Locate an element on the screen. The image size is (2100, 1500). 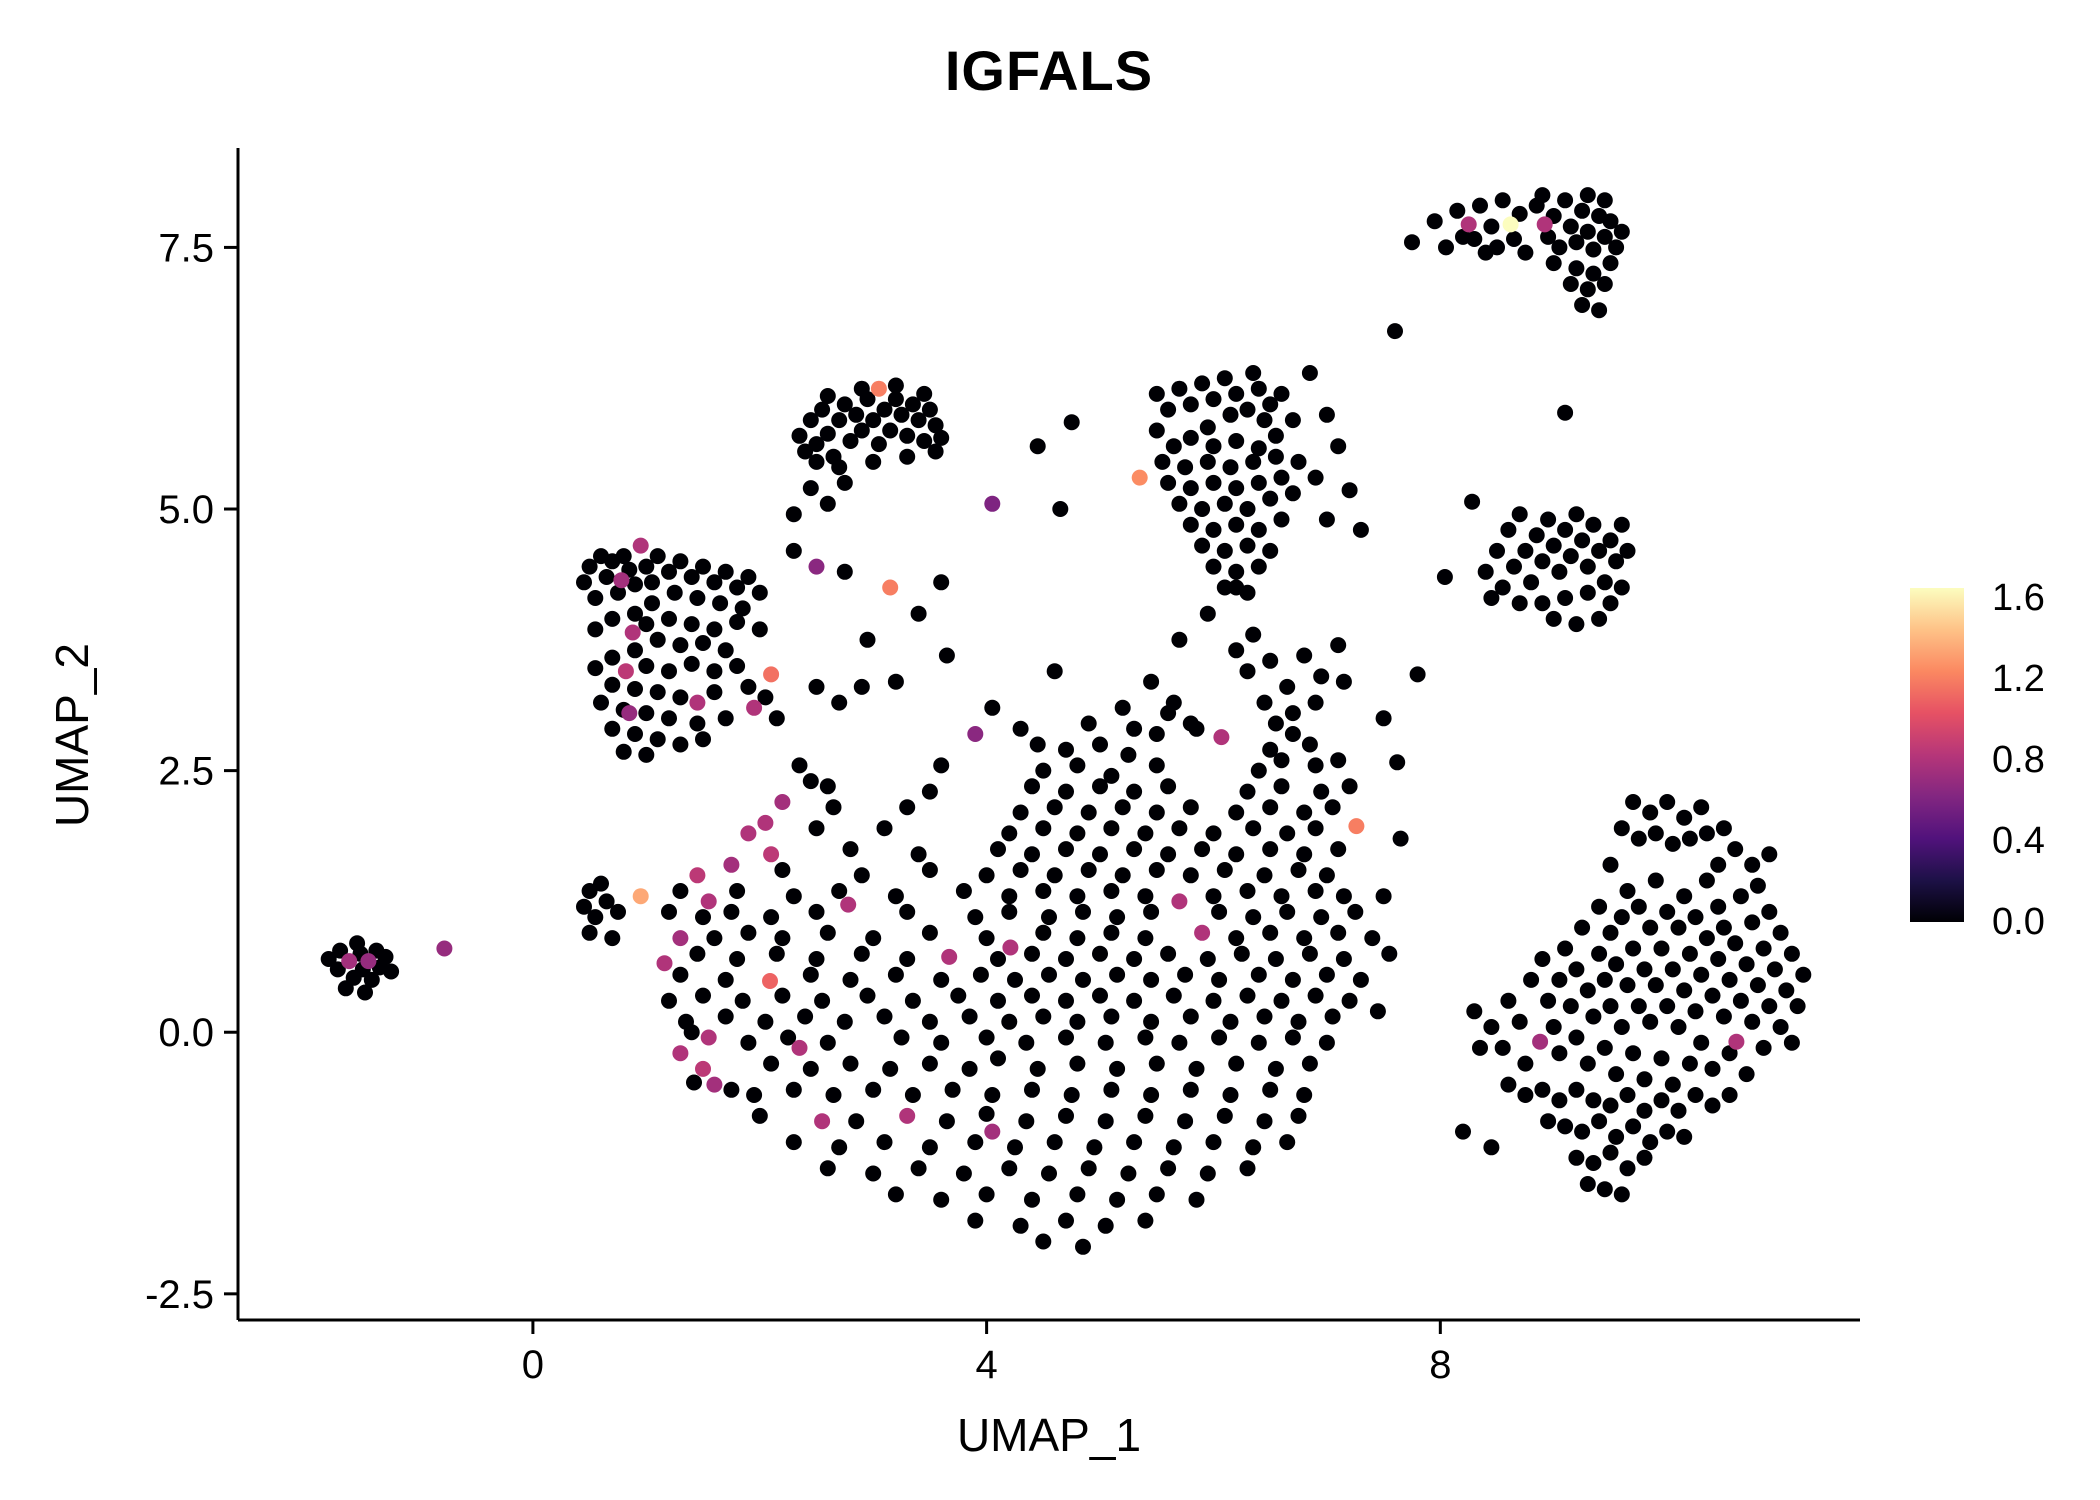
x-axis-label: UMAP_1 is located at coordinates (1049, 1435).